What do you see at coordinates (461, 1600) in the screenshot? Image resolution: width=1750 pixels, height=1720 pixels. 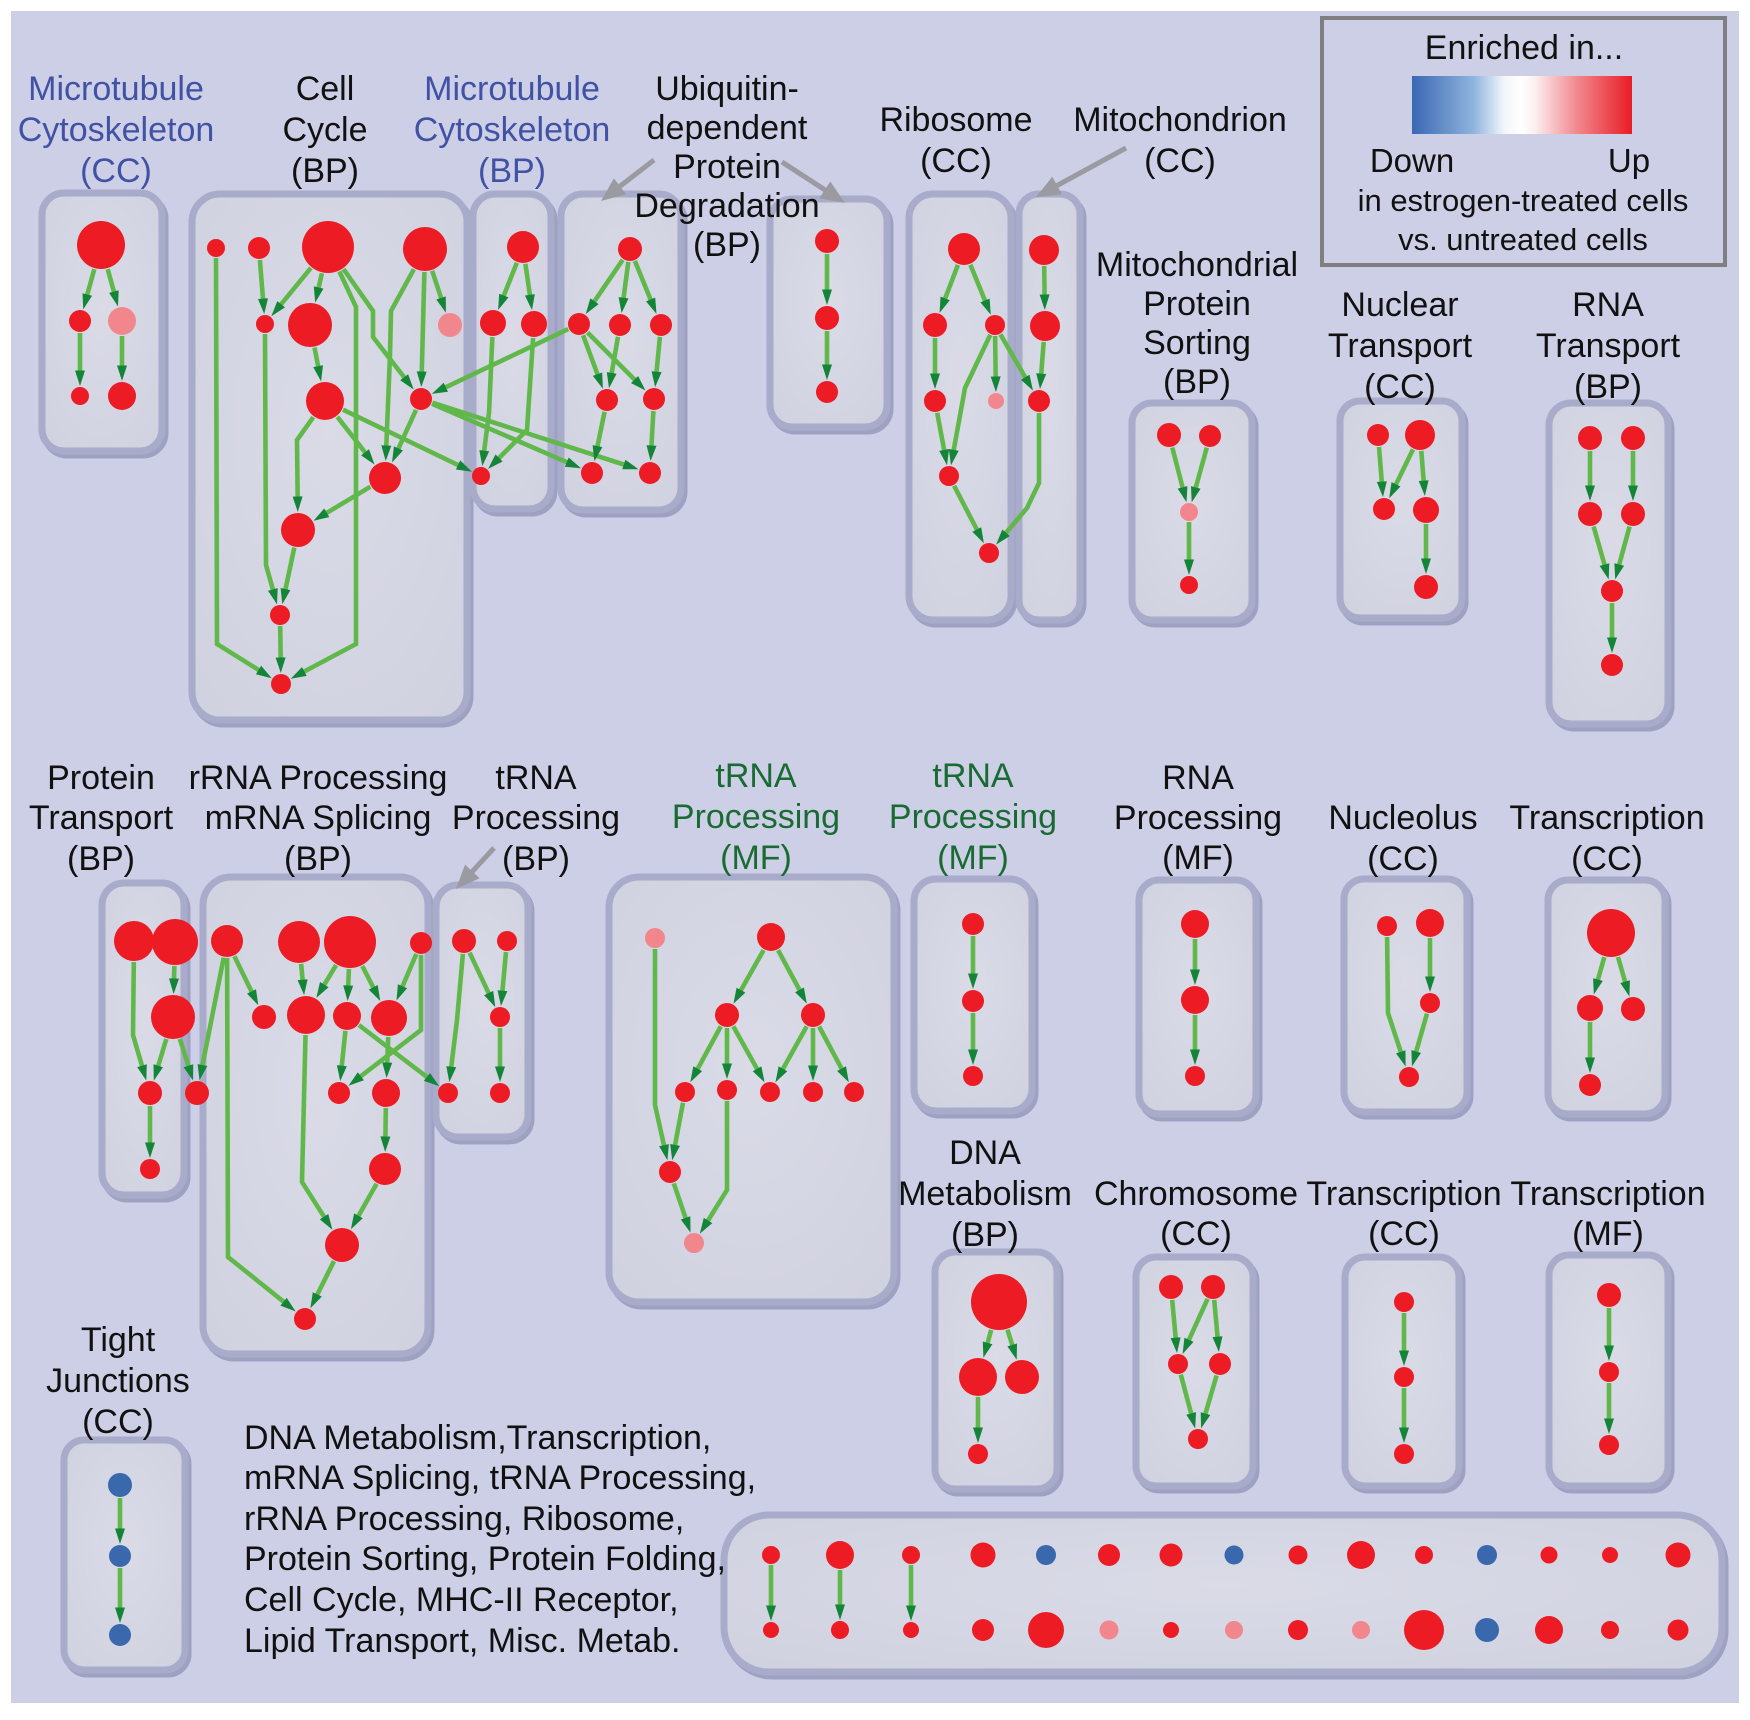 I see `svg-text: Cell Cycle, MHC-II Receptor,` at bounding box center [461, 1600].